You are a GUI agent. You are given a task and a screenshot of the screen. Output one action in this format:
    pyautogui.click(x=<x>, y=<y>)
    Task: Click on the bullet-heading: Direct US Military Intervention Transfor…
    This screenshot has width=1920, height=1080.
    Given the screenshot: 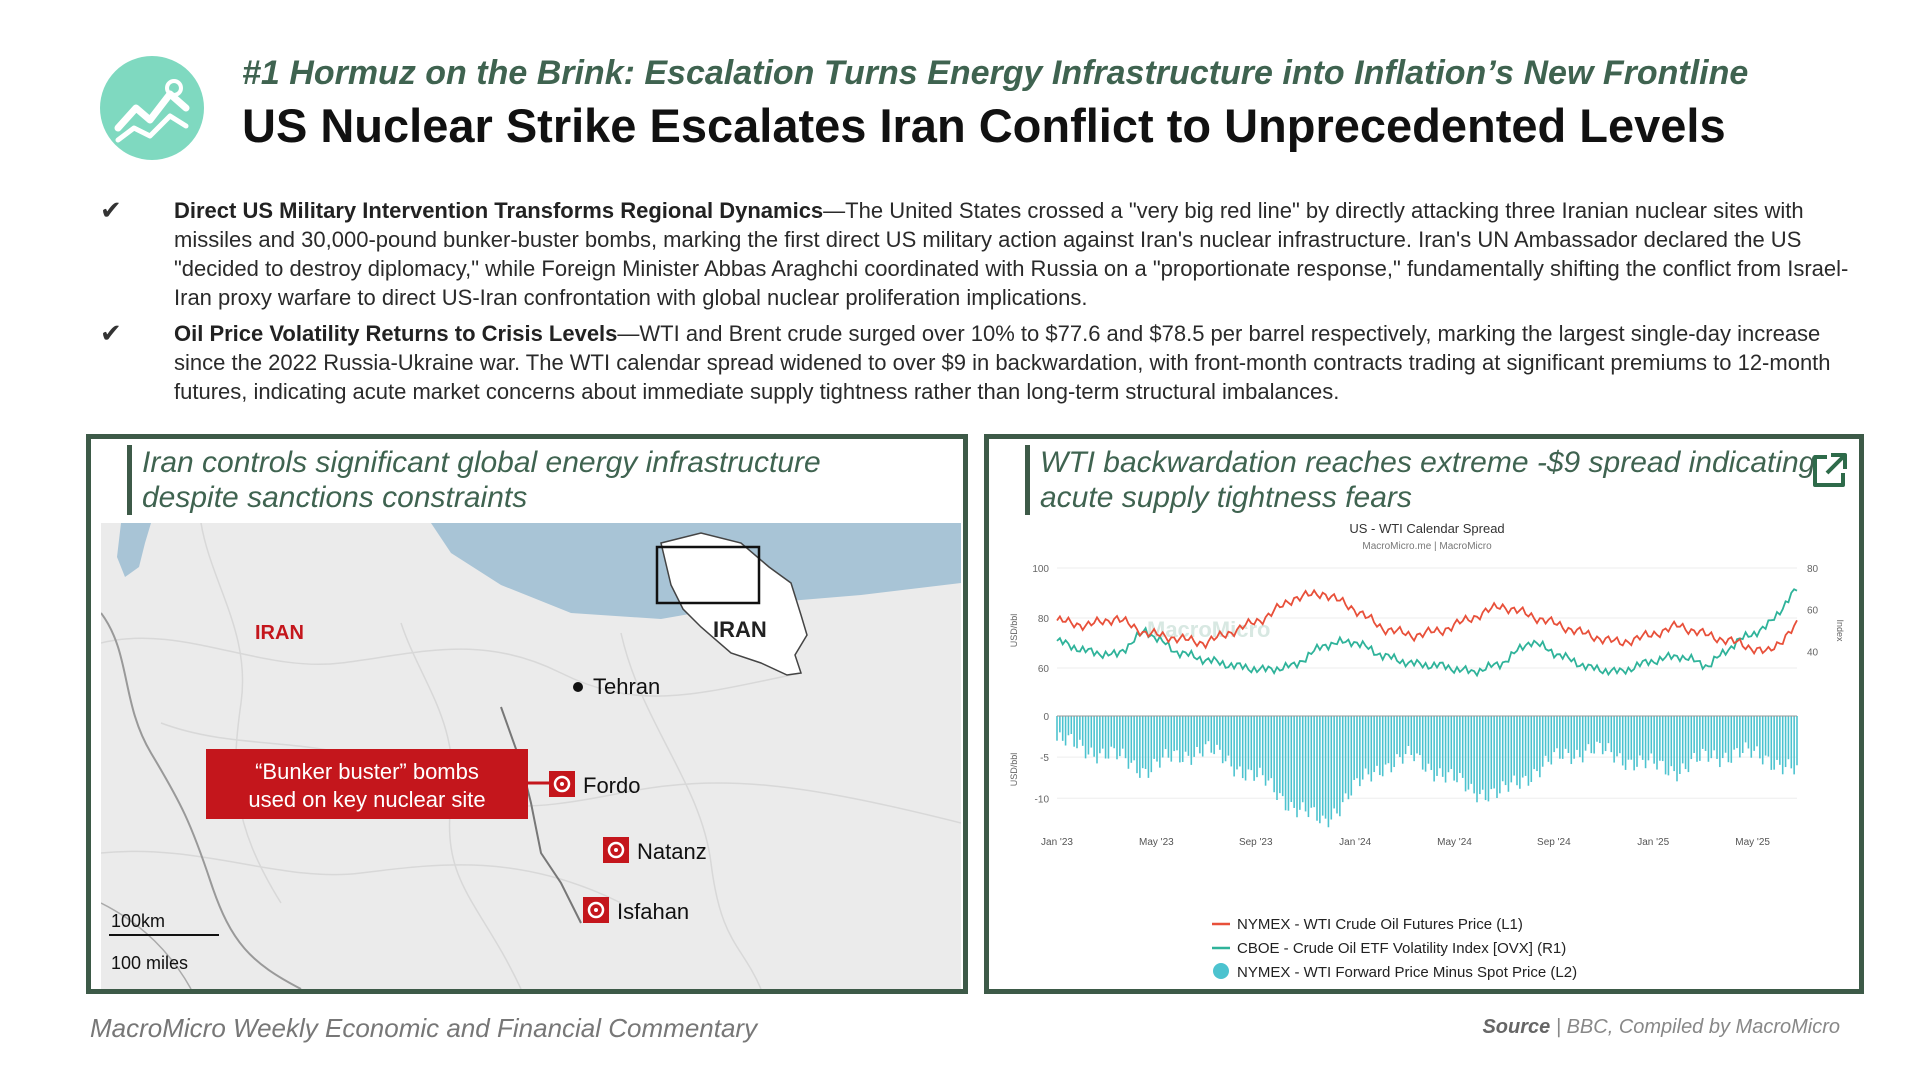 What is the action you would take?
    pyautogui.click(x=499, y=210)
    